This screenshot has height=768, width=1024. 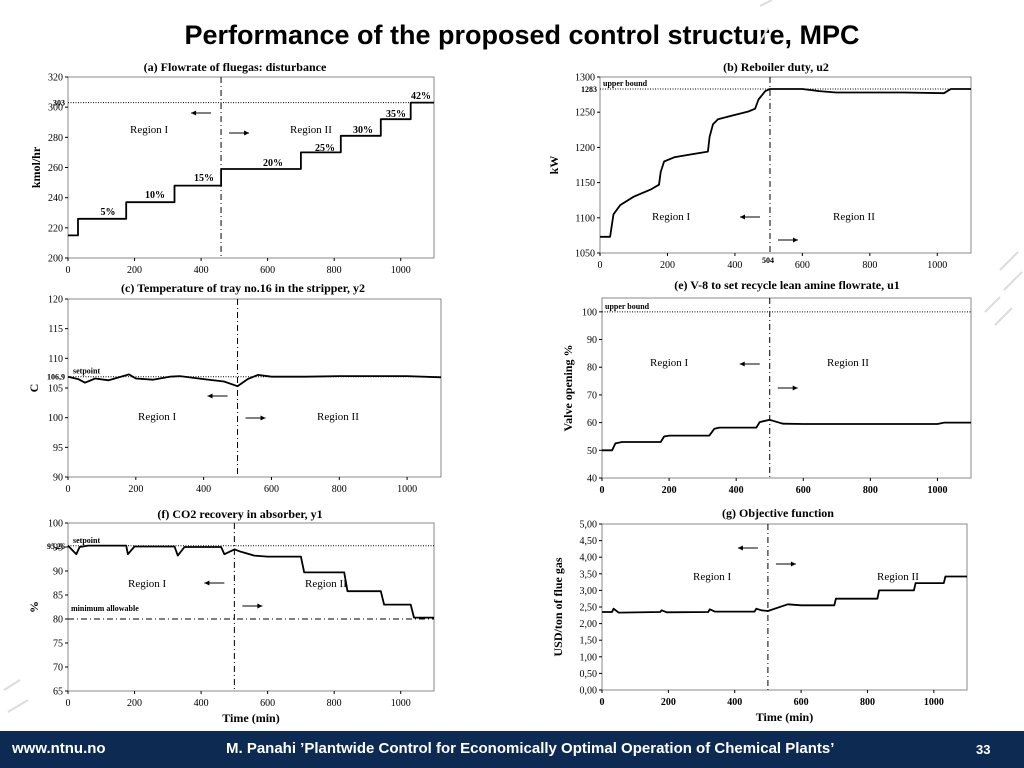 What do you see at coordinates (592, 423) in the screenshot?
I see `y-tick-label: 60` at bounding box center [592, 423].